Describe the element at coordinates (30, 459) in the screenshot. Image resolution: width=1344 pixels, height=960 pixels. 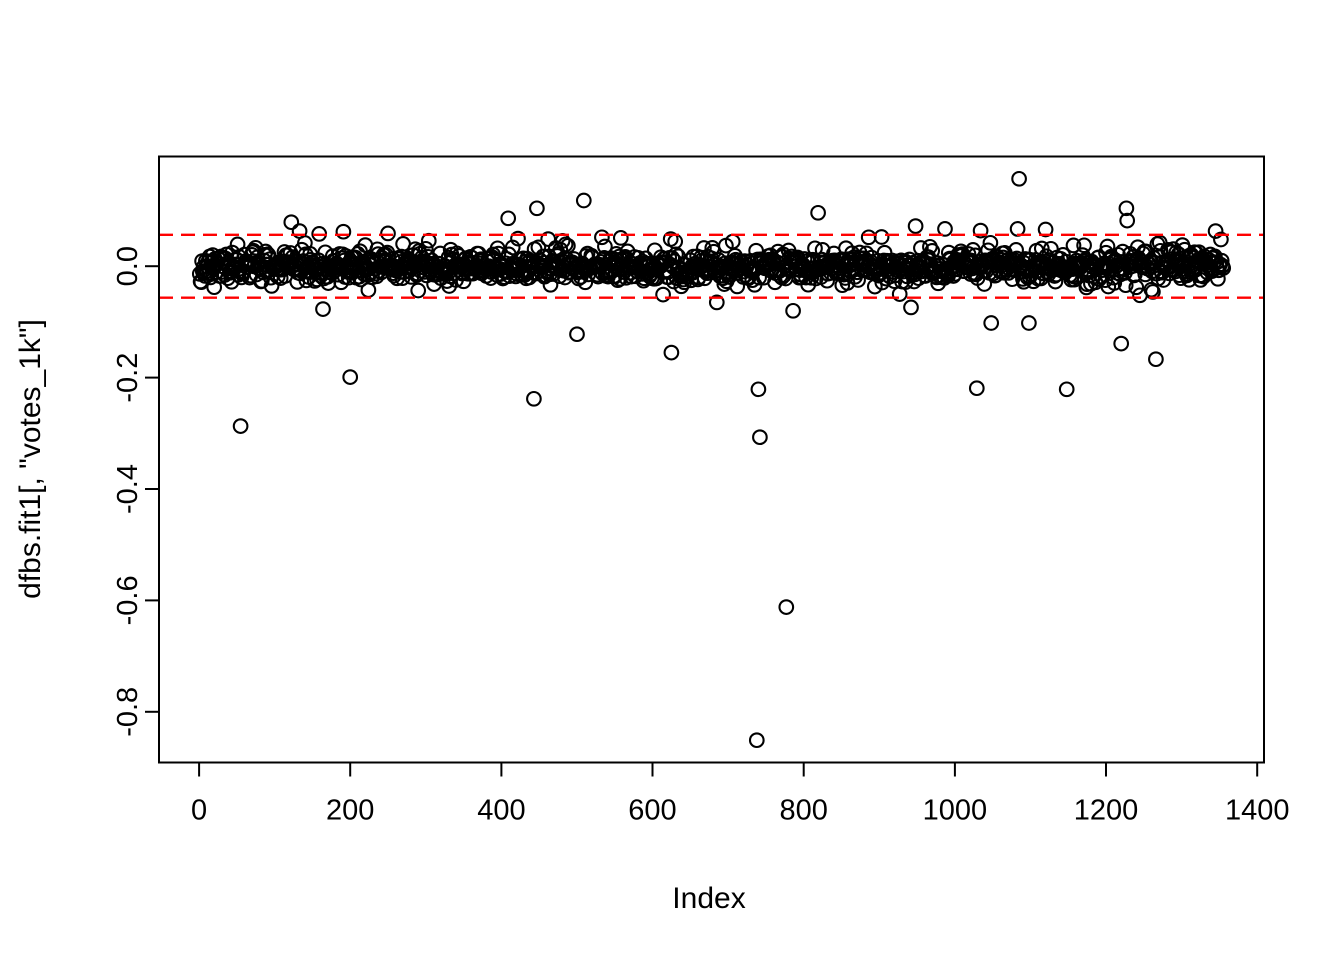
I see `y-axis-title: dfbs.fit1[, "votes_1k"]` at that location.